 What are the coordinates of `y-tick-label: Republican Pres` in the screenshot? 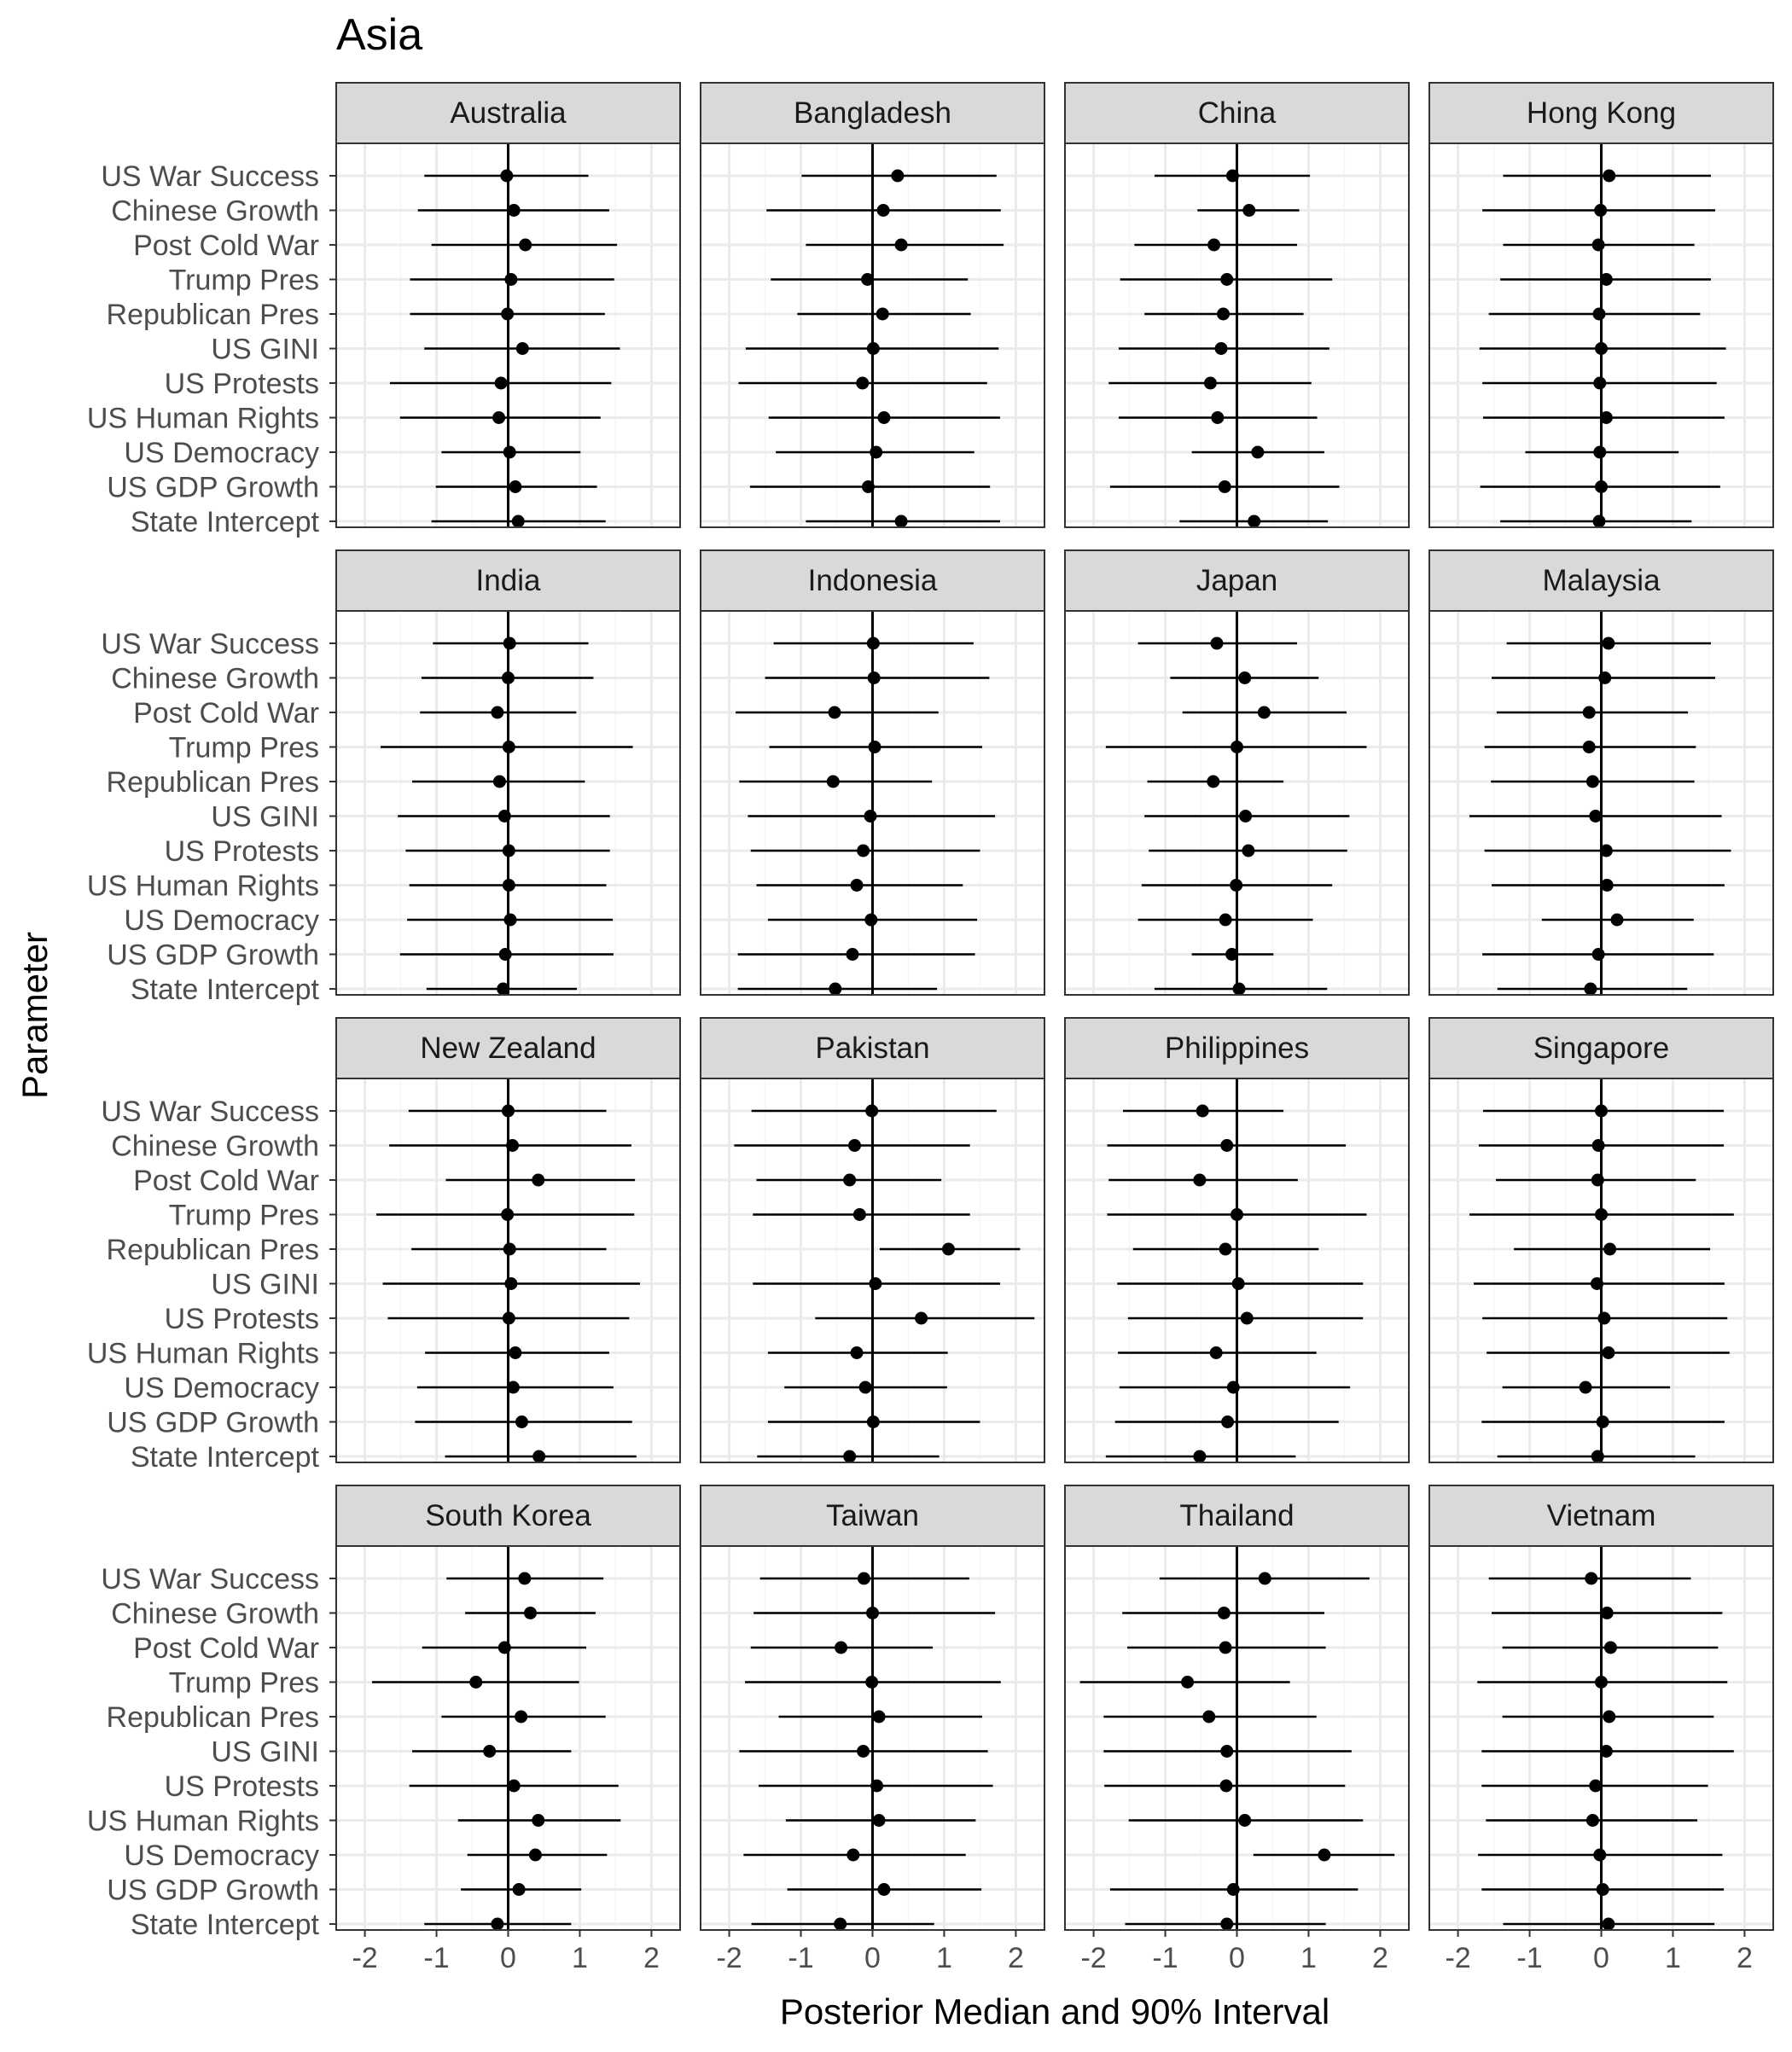 It's located at (213, 1717).